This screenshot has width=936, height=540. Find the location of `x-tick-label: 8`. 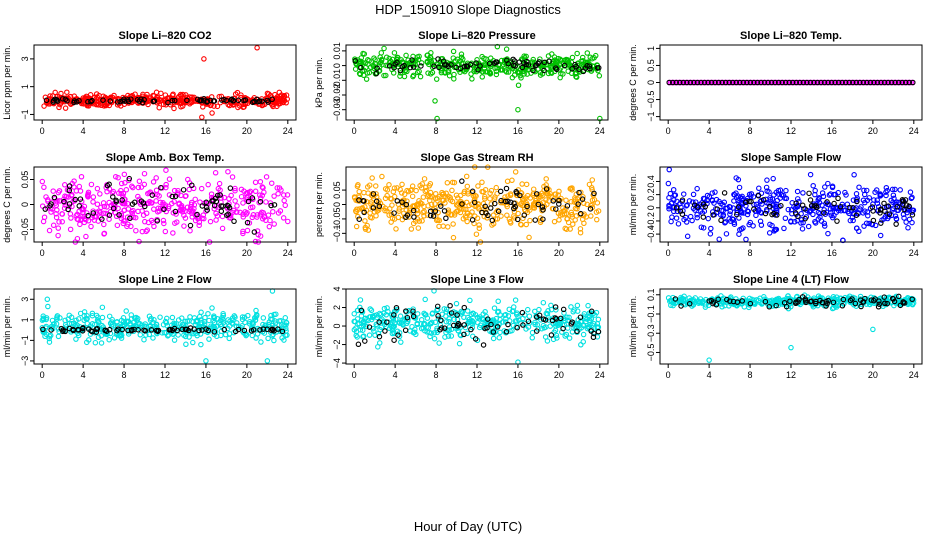

x-tick-label: 8 is located at coordinates (124, 375).